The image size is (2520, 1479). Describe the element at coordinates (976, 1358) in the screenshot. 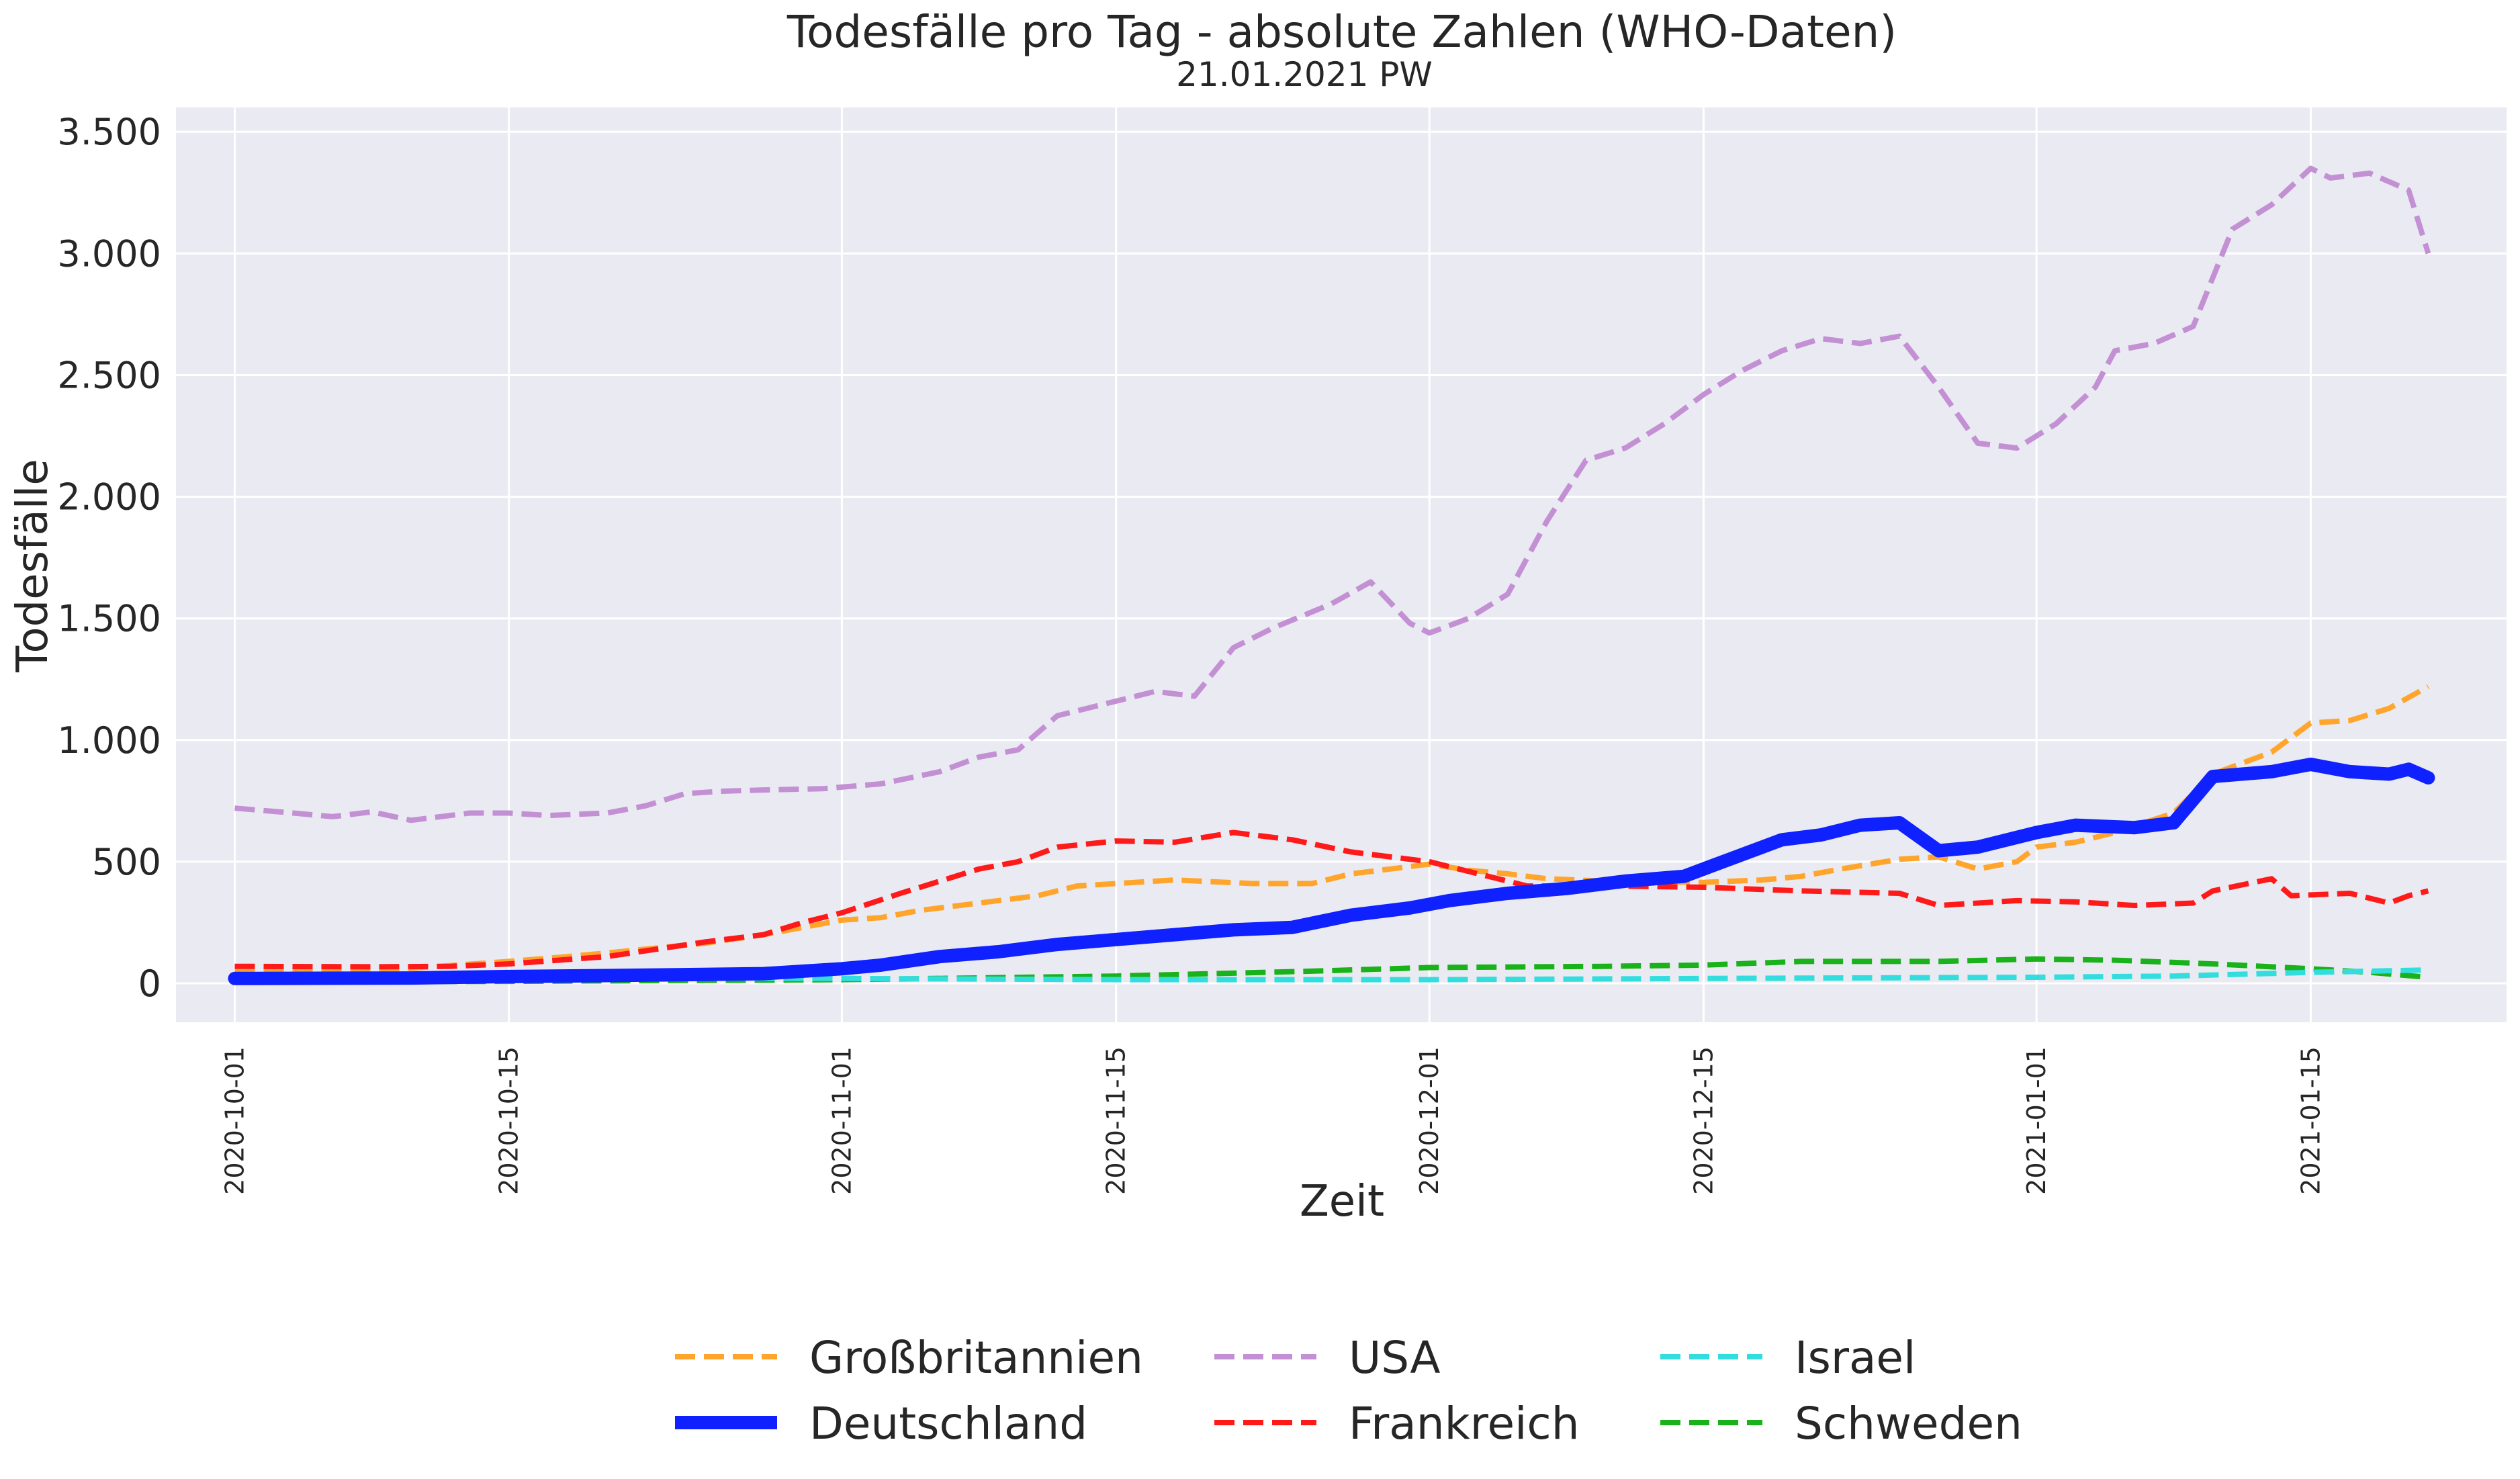

I see `legend-label: Großbritannien` at that location.